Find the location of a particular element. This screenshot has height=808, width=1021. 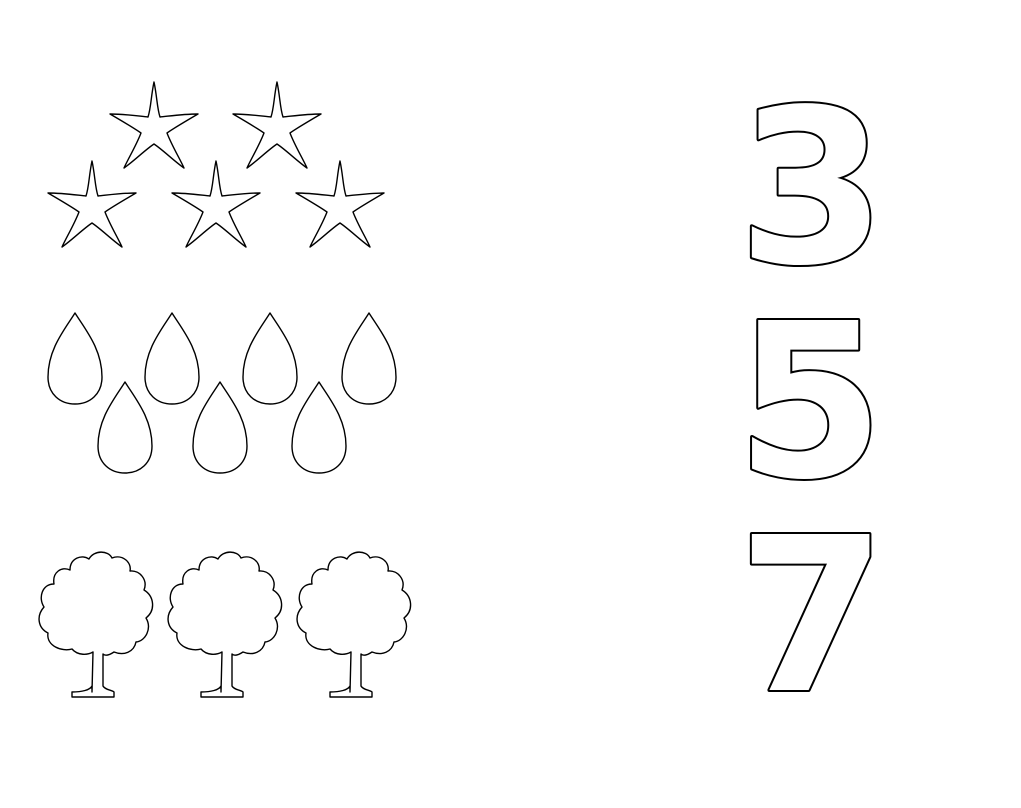

trees-group is located at coordinates (225, 624).